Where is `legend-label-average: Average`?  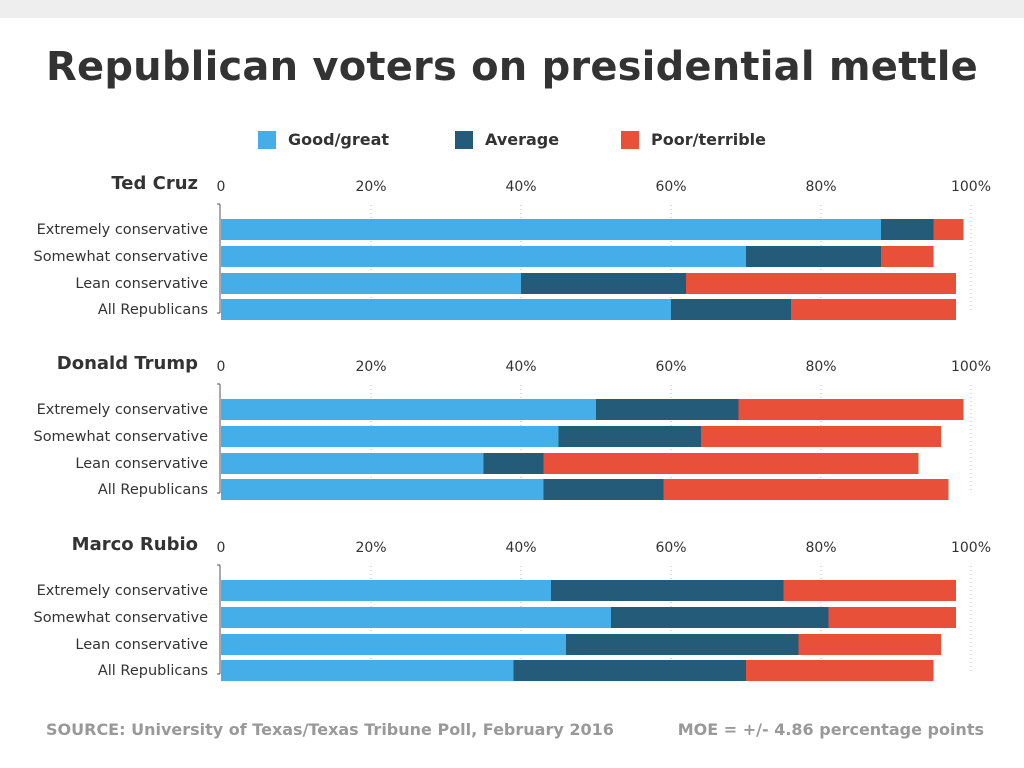
legend-label-average: Average is located at coordinates (522, 139).